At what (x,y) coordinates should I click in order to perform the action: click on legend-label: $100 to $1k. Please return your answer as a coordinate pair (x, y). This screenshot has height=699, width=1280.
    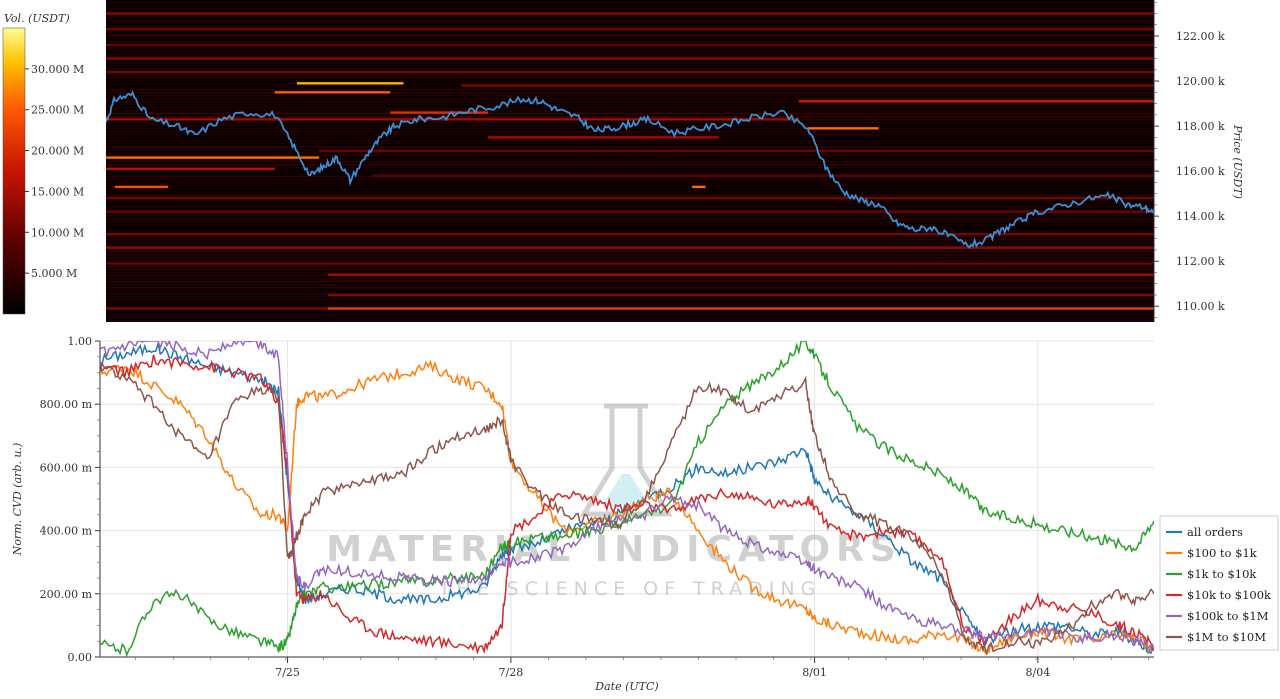
    Looking at the image, I should click on (1222, 553).